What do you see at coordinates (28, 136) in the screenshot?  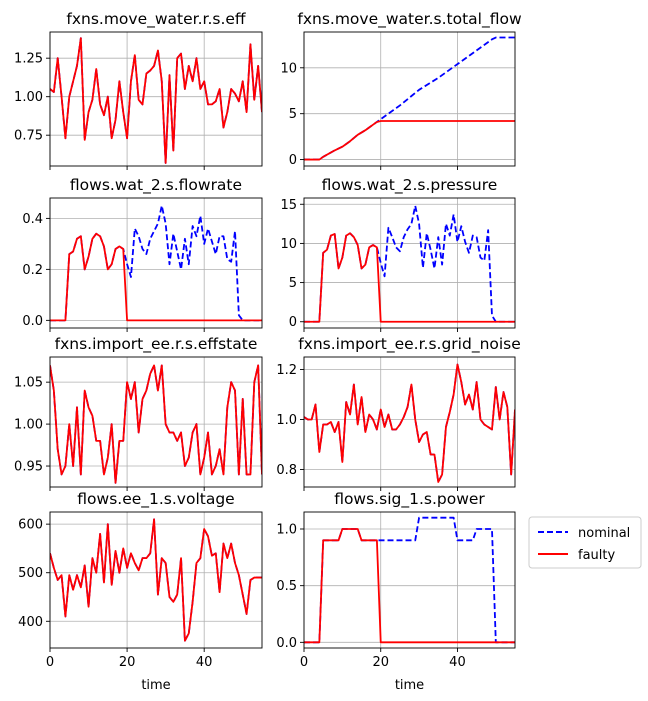 I see `y-tick-label: 0.75` at bounding box center [28, 136].